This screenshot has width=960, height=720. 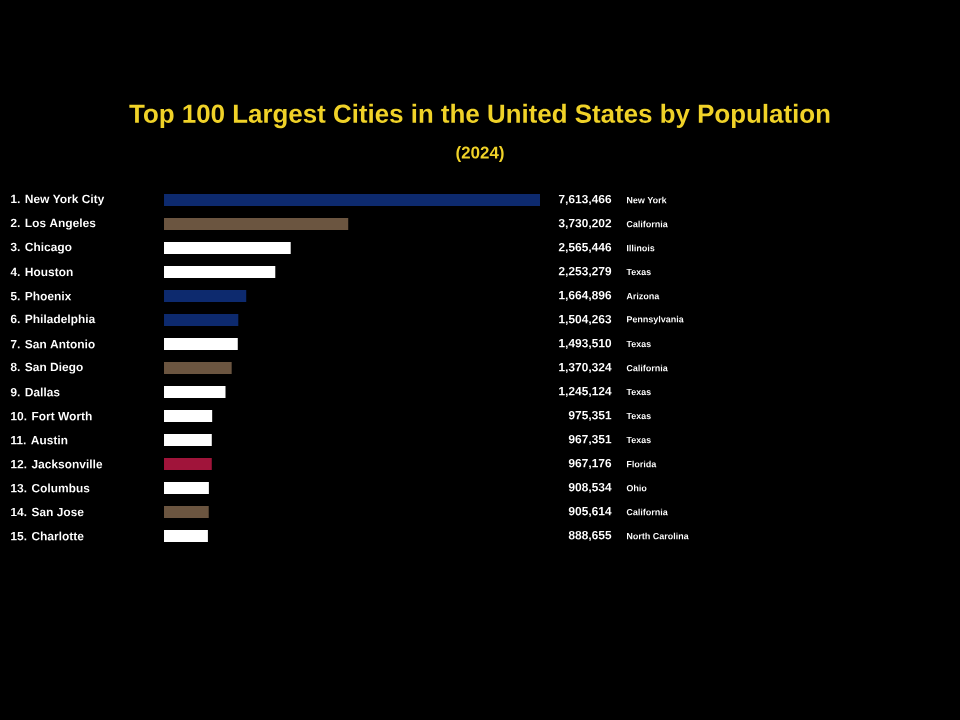 What do you see at coordinates (479, 116) in the screenshot?
I see `chart-title: Top 100 Largest Cities in the United States by Population` at bounding box center [479, 116].